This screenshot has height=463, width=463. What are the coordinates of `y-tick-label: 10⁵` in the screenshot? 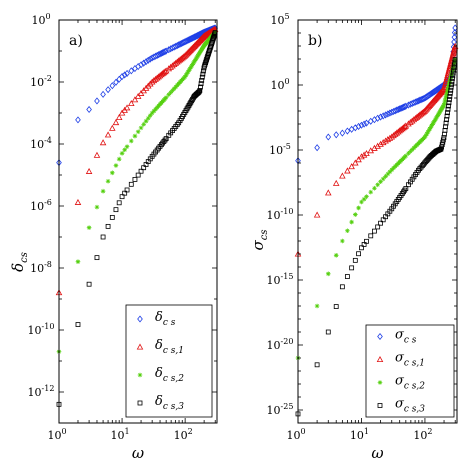 It's located at (279, 19).